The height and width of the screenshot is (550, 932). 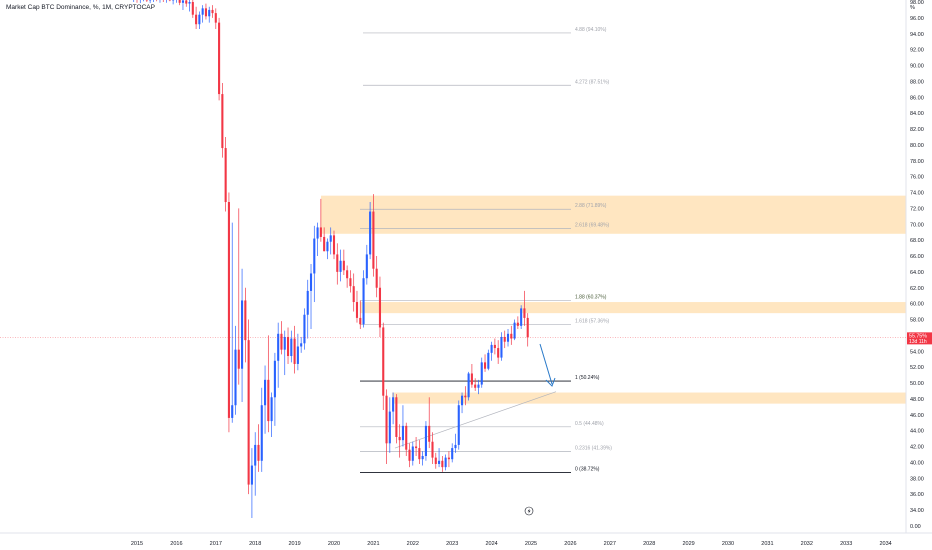 What do you see at coordinates (413, 544) in the screenshot?
I see `x-tick-label: 2022` at bounding box center [413, 544].